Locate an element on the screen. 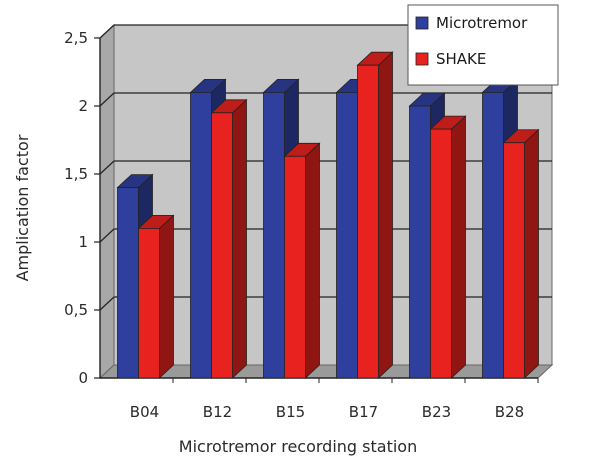  y-tick-label: 0,5 is located at coordinates (76, 310).